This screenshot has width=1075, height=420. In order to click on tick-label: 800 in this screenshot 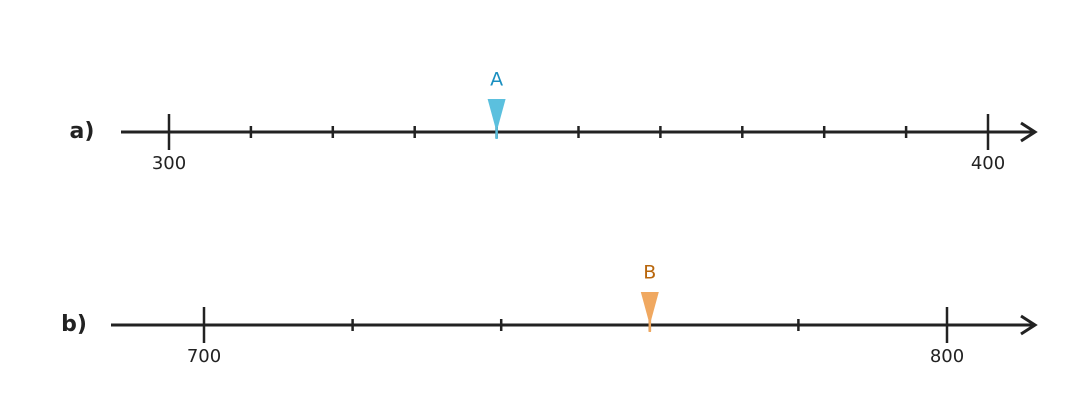, I will do `click(947, 356)`.